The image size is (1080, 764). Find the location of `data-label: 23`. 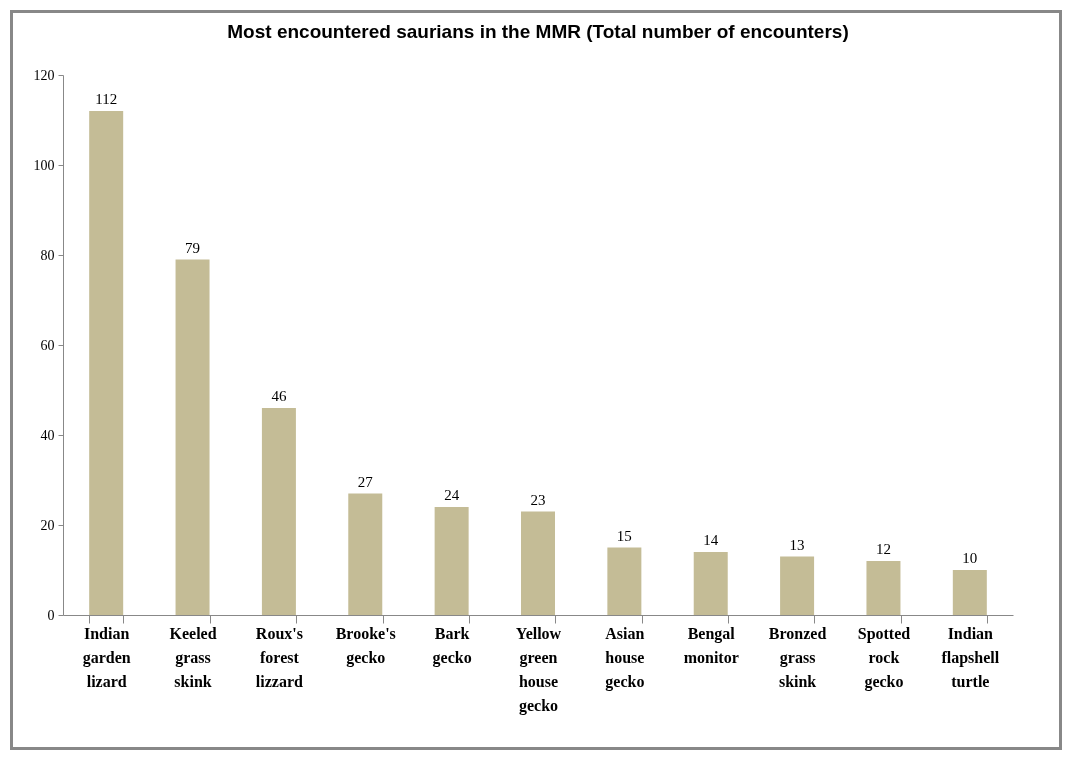

data-label: 23 is located at coordinates (538, 499).